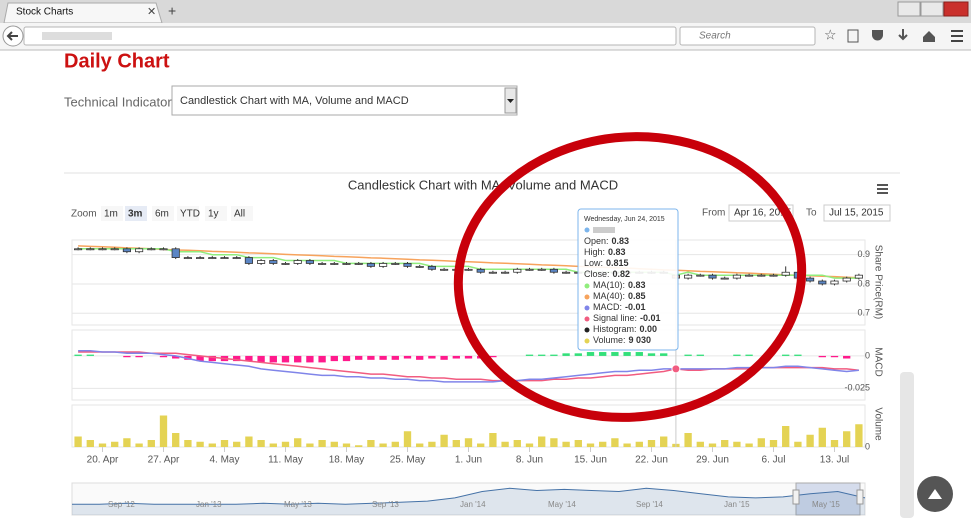 The image size is (971, 523). I want to click on volume-axis-title: Volume, so click(877, 424).